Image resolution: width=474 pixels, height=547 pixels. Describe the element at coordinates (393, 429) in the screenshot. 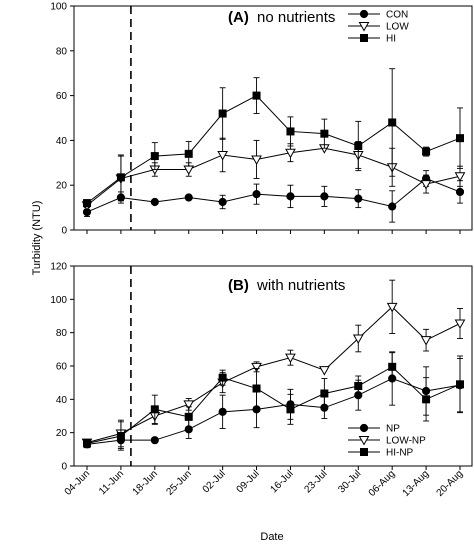

I see `legend-label: NP` at that location.